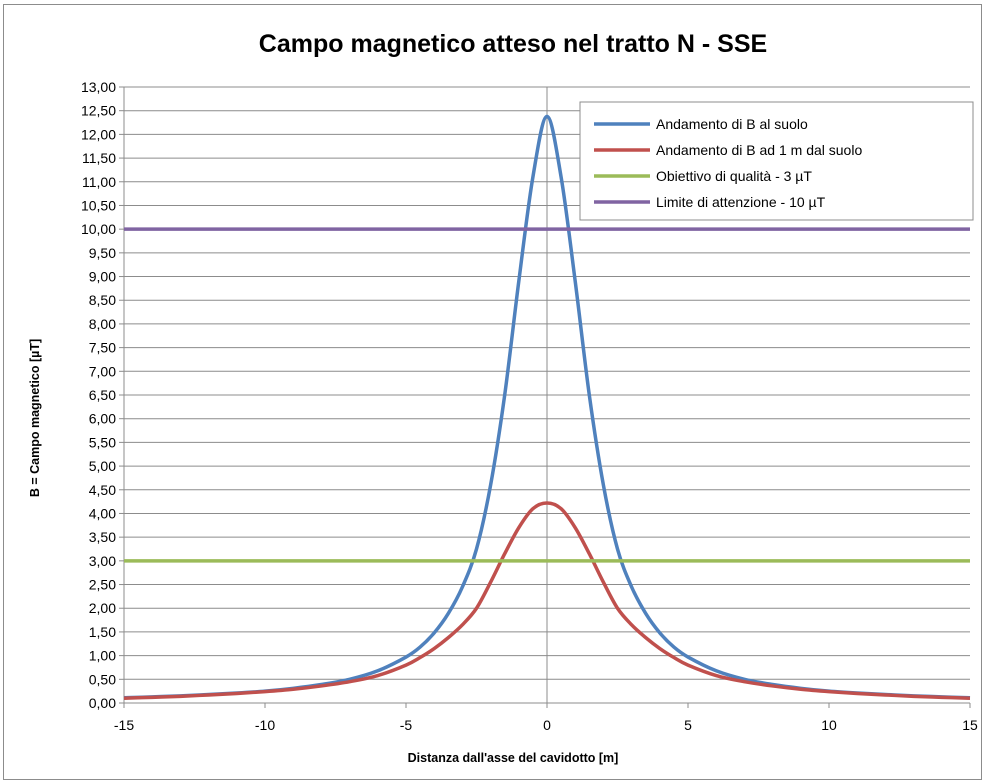 The height and width of the screenshot is (784, 987). I want to click on legend-entry-label: Obiettivo di qualità - 3 µT, so click(734, 176).